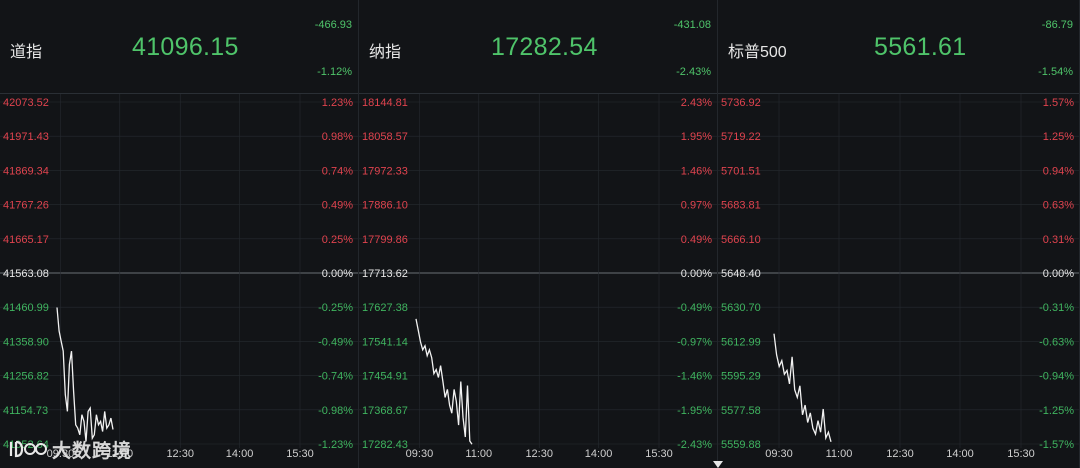 The image size is (1080, 468). What do you see at coordinates (92, 451) in the screenshot?
I see `watermark-text: 大数跨境` at bounding box center [92, 451].